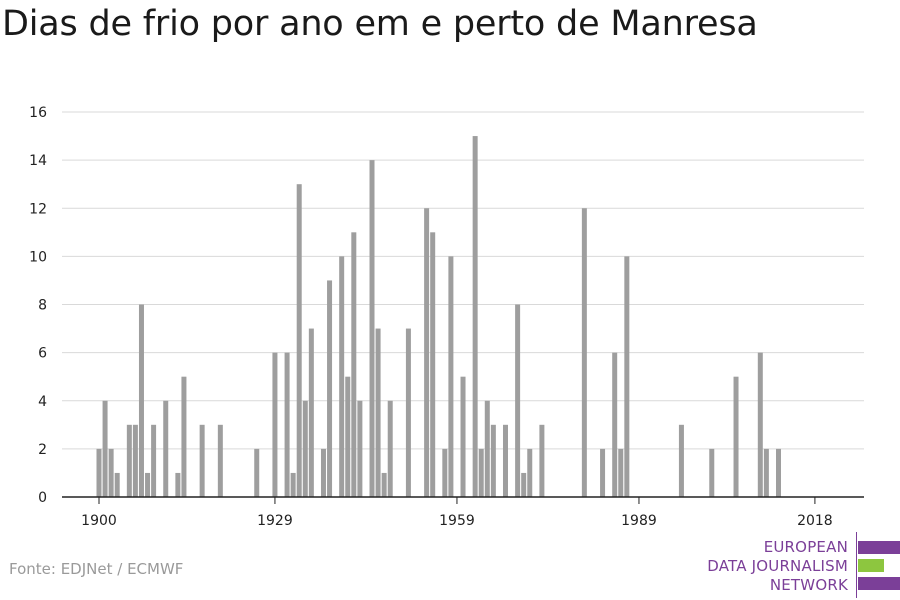 The height and width of the screenshot is (600, 900). Describe the element at coordinates (348, 436) in the screenshot. I see `bar-1941` at that location.